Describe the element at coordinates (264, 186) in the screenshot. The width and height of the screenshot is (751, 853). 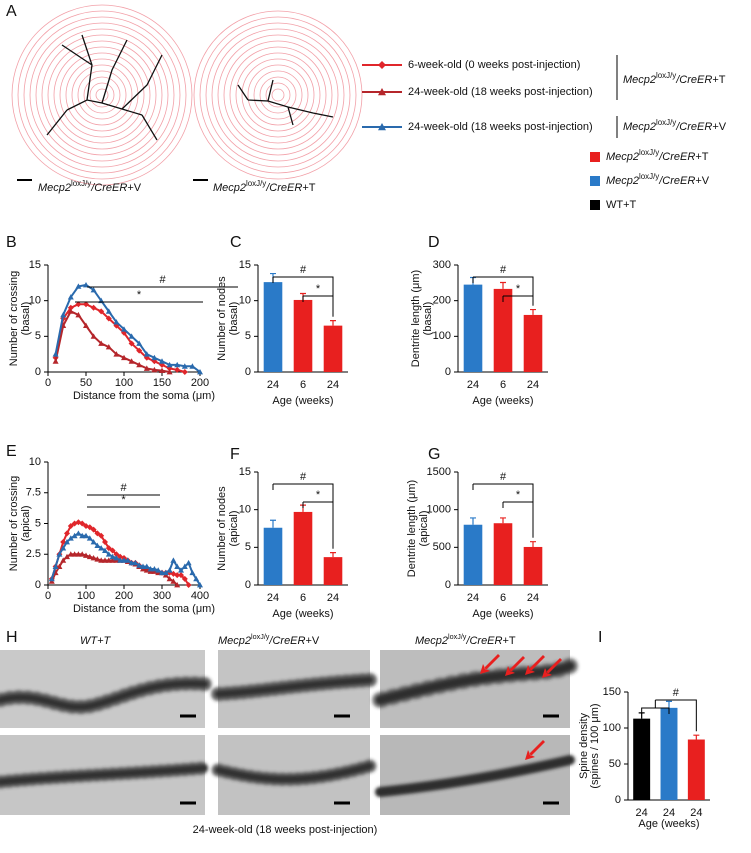
I see `genotype-label: Mecp2loxJ/y/CreER+T` at that location.